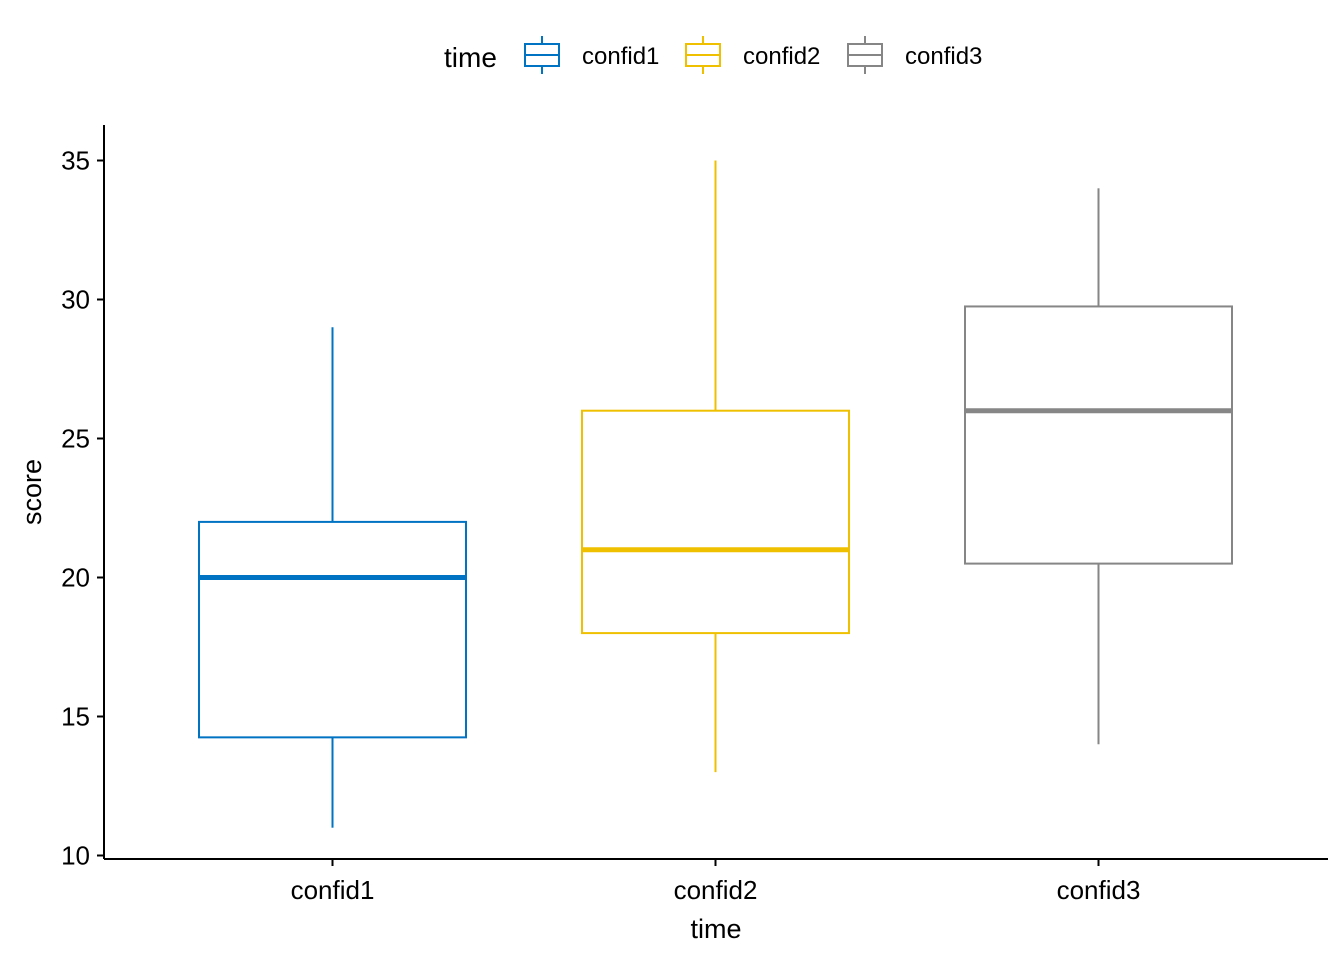 The height and width of the screenshot is (960, 1344). I want to click on x-axis-title: time, so click(715, 929).